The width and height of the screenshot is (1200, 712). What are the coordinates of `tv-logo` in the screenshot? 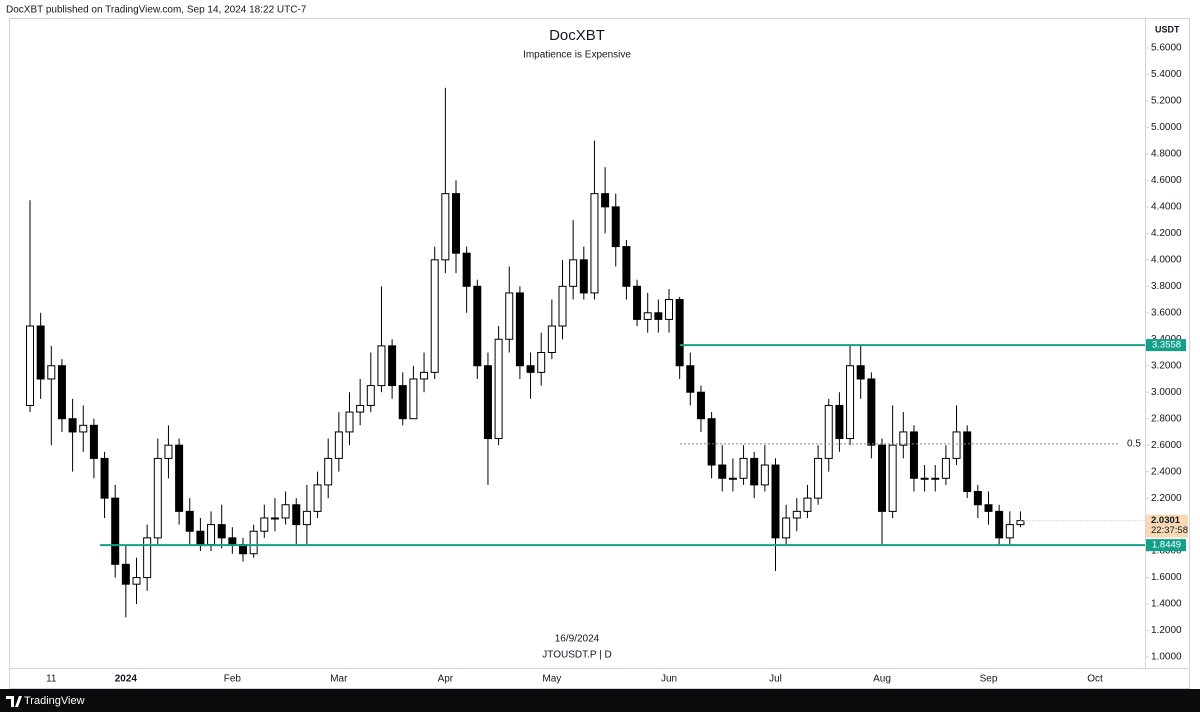 It's located at (14, 701).